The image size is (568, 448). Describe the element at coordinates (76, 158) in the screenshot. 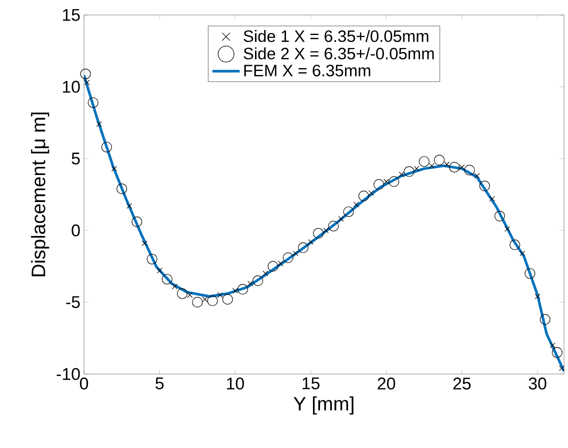

I see `y-tick-label: 5` at that location.